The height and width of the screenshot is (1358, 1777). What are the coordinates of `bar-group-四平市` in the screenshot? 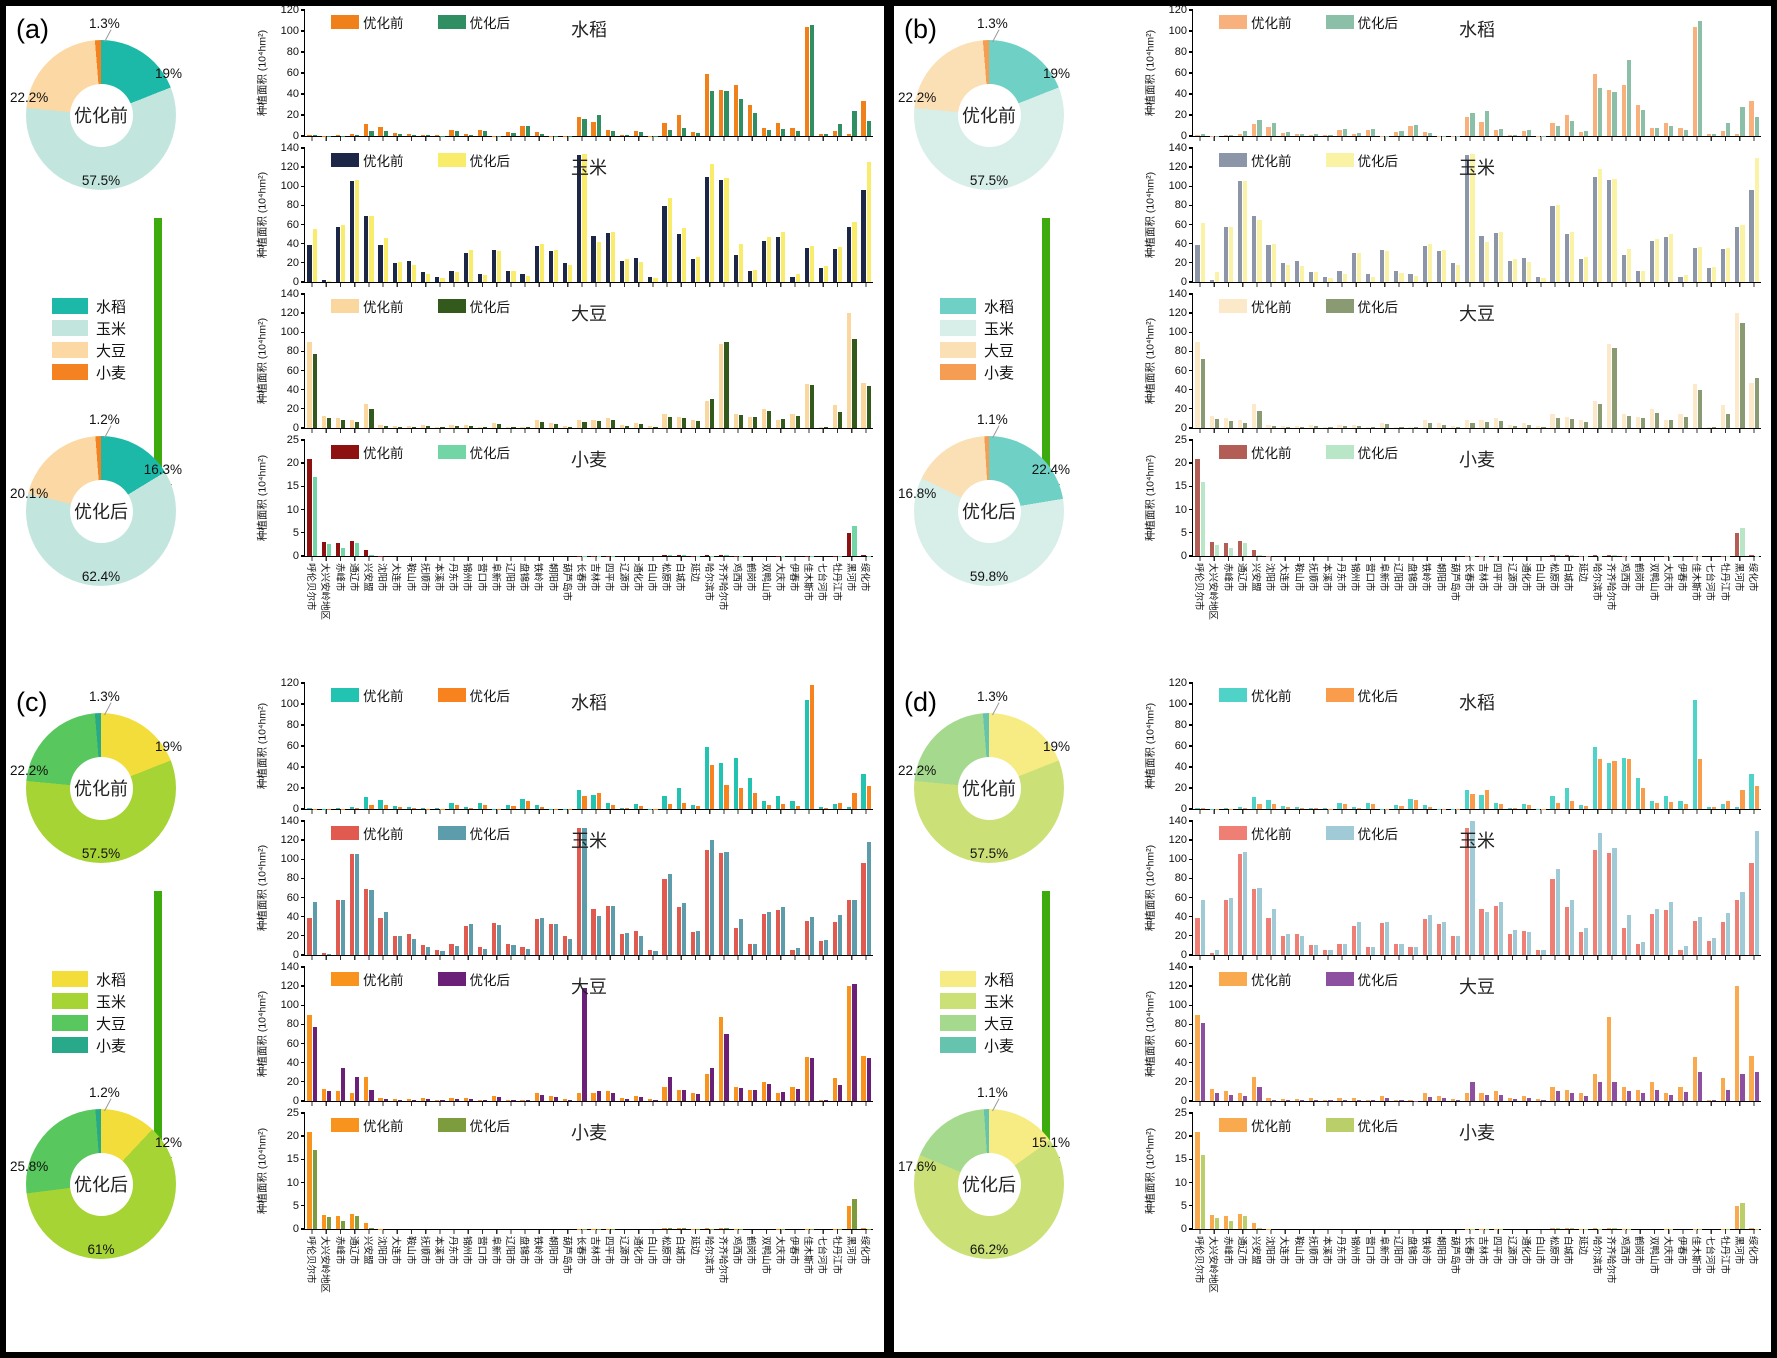 It's located at (610, 888).